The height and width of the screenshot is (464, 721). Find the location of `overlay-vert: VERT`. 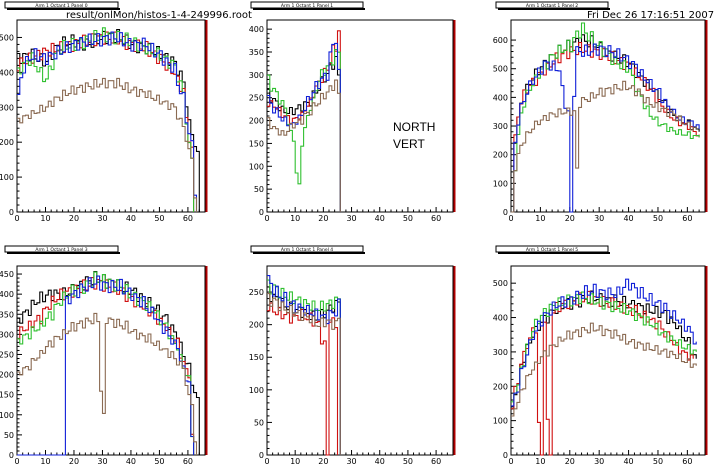

overlay-vert: VERT is located at coordinates (409, 144).